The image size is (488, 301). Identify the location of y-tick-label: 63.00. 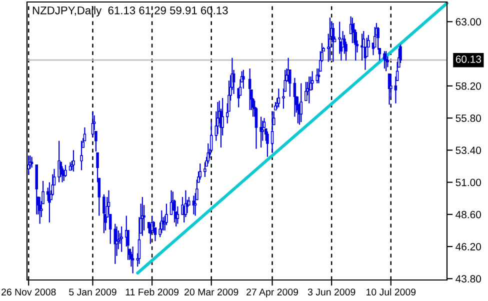
(468, 22).